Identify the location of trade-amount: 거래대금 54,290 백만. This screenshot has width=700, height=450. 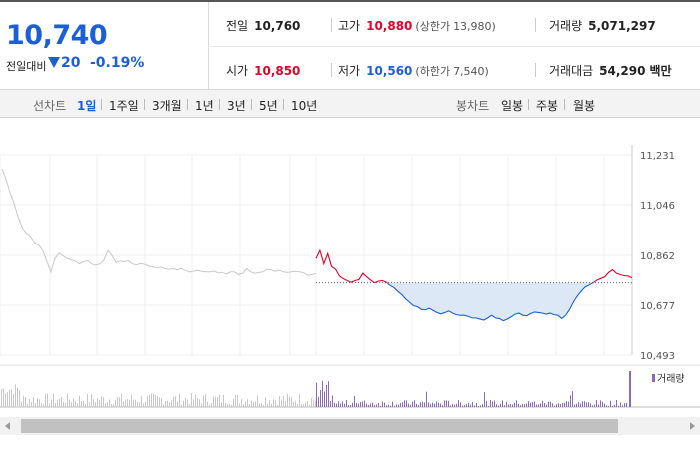
(610, 70).